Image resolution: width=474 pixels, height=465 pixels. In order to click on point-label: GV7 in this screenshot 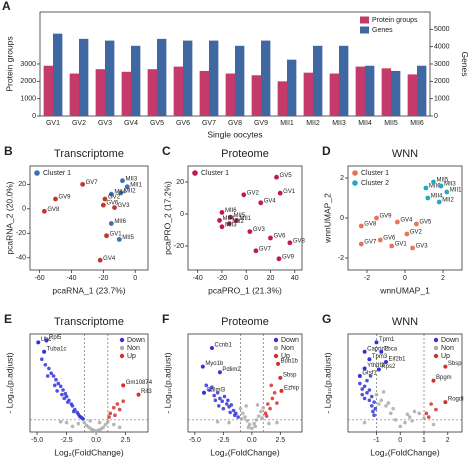, I will do `click(92, 183)`.